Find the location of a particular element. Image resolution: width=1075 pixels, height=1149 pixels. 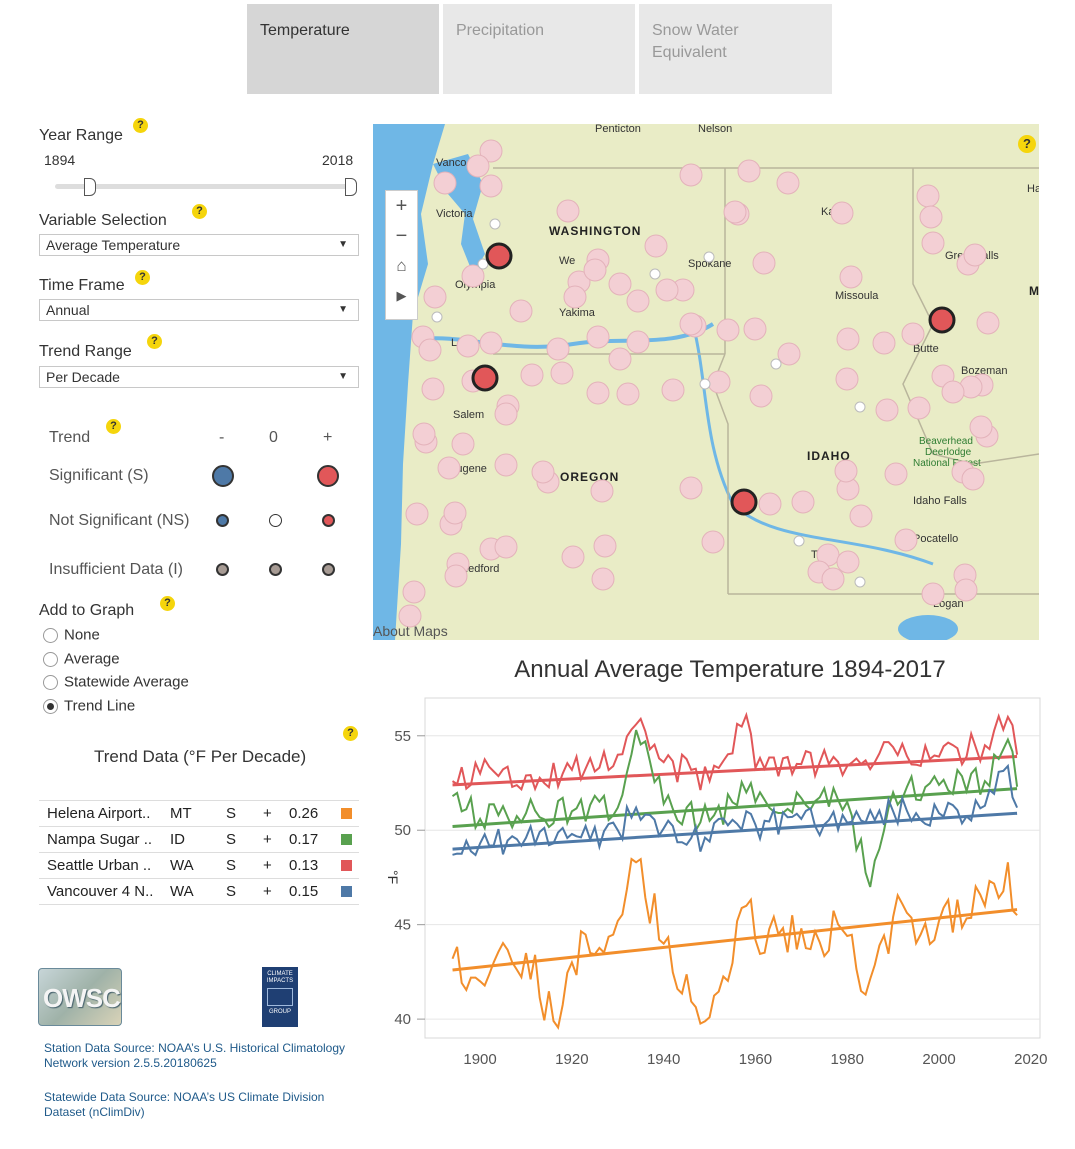

map-help-icon: ? is located at coordinates (1027, 144).